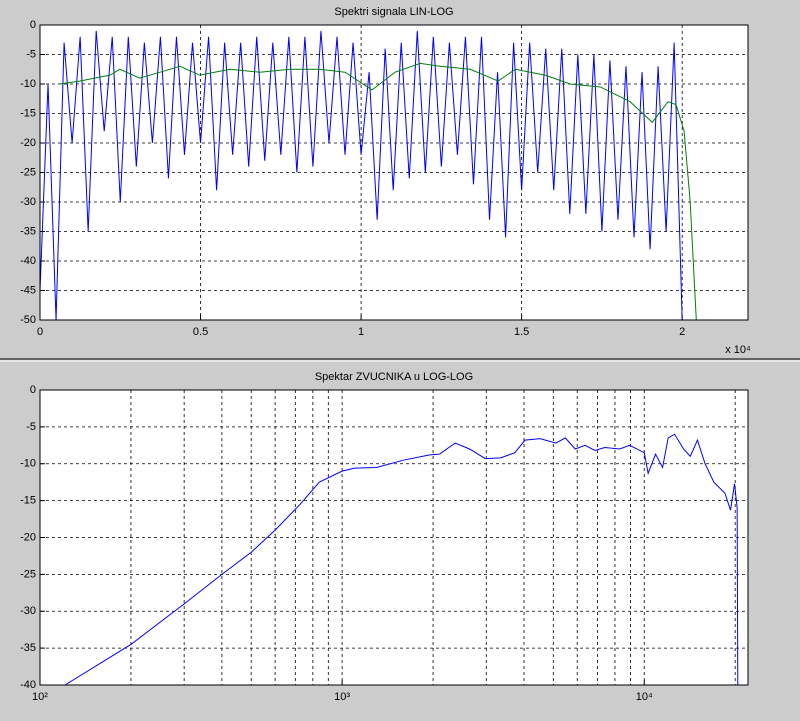  I want to click on x-tick-label: 1.5, so click(521, 332).